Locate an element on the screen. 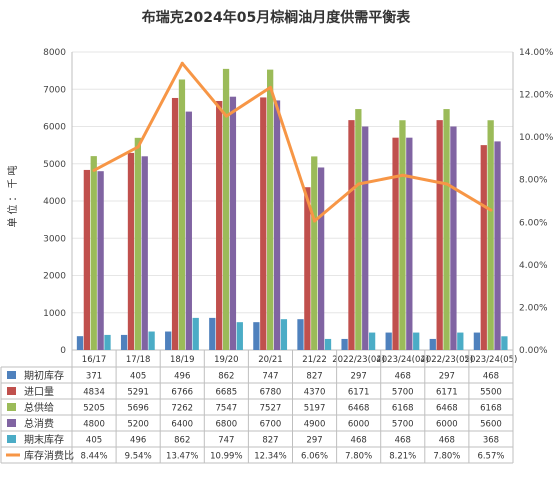 This screenshot has width=553, height=503. data-label: 6400 is located at coordinates (182, 425).